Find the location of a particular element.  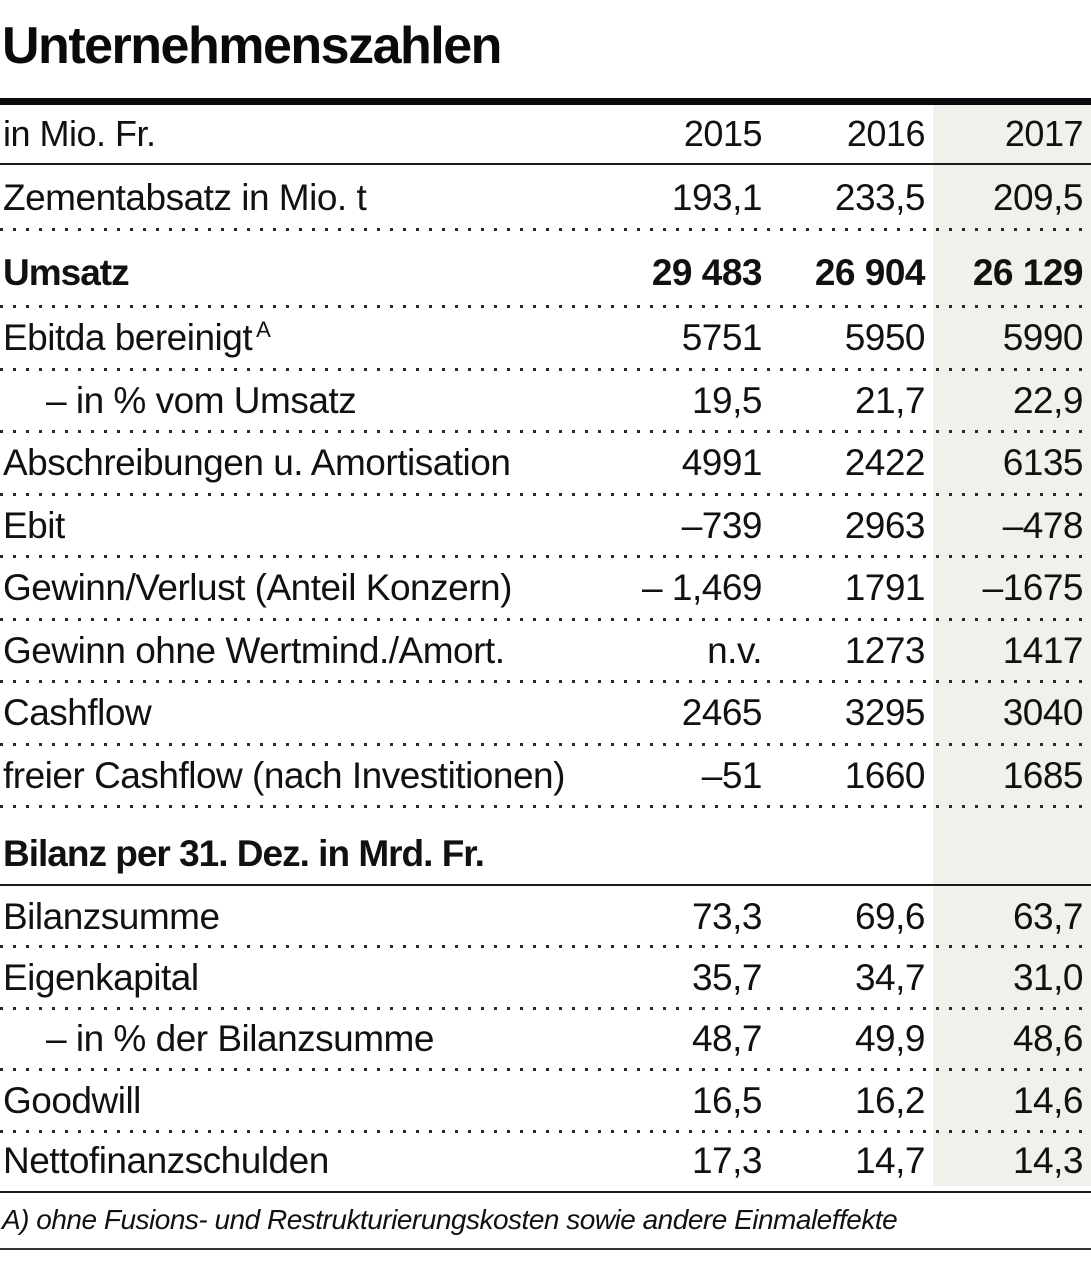

cell-2016: 14,7 is located at coordinates (890, 1161).